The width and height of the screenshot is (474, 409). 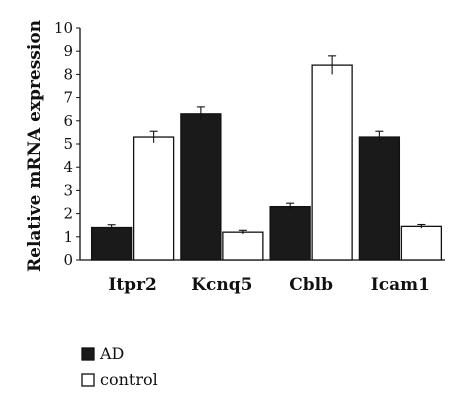 I want to click on bar-AD-Icam1, so click(x=379, y=198).